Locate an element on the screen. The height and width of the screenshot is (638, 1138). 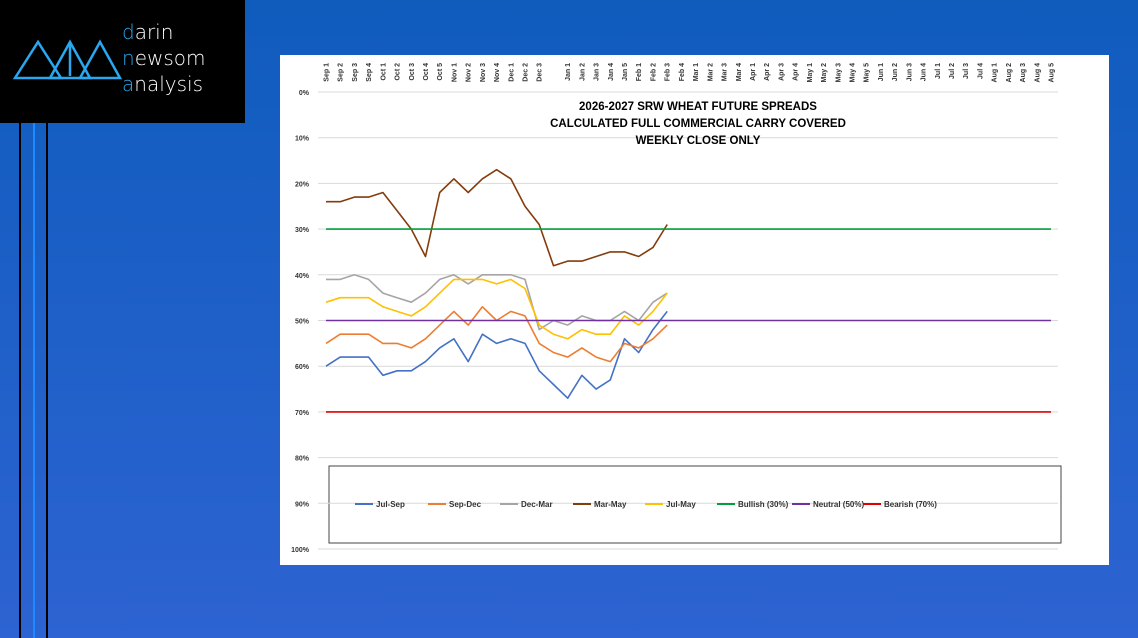
y-tick-label: 70% is located at coordinates (302, 413).